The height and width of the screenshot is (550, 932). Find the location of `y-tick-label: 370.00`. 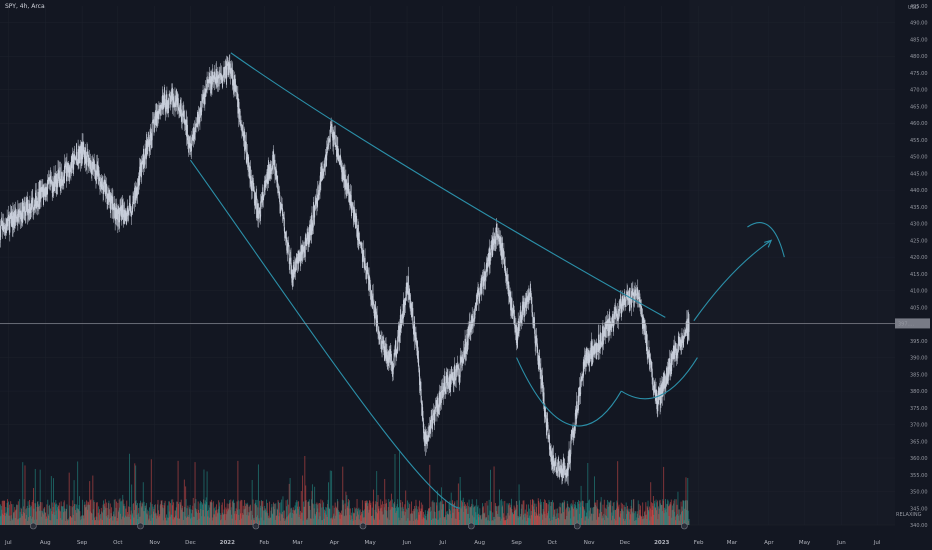

y-tick-label: 370.00 is located at coordinates (919, 426).